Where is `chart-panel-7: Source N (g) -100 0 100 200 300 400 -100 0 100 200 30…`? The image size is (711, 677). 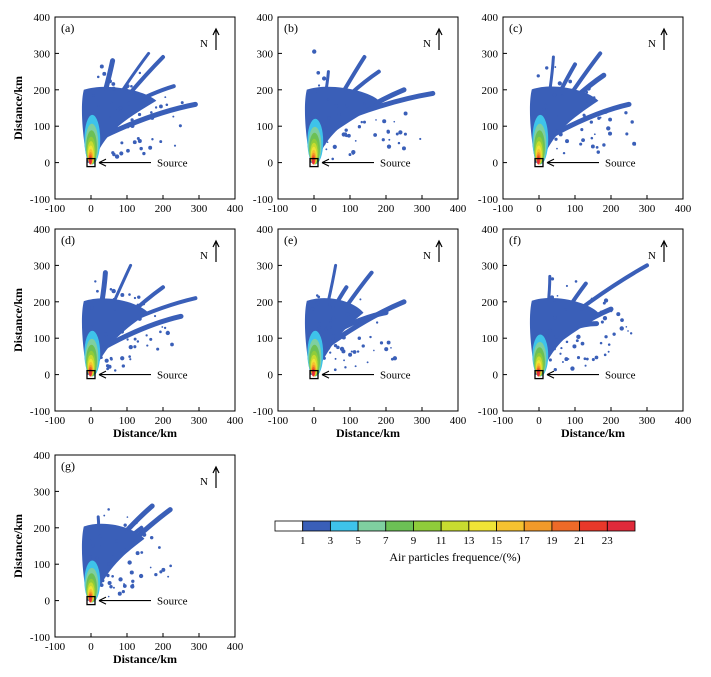 chart-panel-7: Source N (g) -100 0 100 200 300 400 -100 0 100 200 30… is located at coordinates (127, 558).